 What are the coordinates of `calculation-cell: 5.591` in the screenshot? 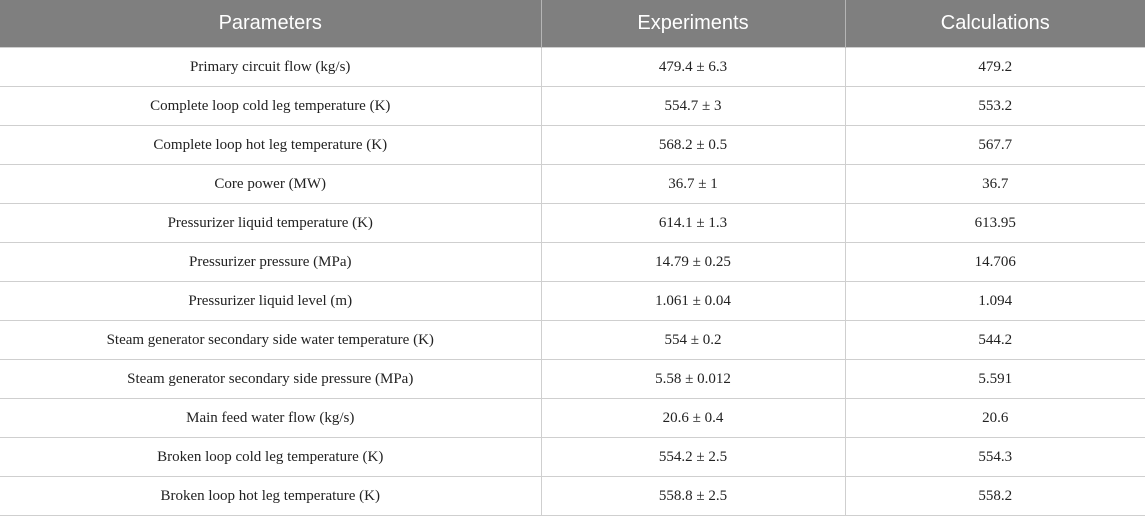 It's located at (994, 379).